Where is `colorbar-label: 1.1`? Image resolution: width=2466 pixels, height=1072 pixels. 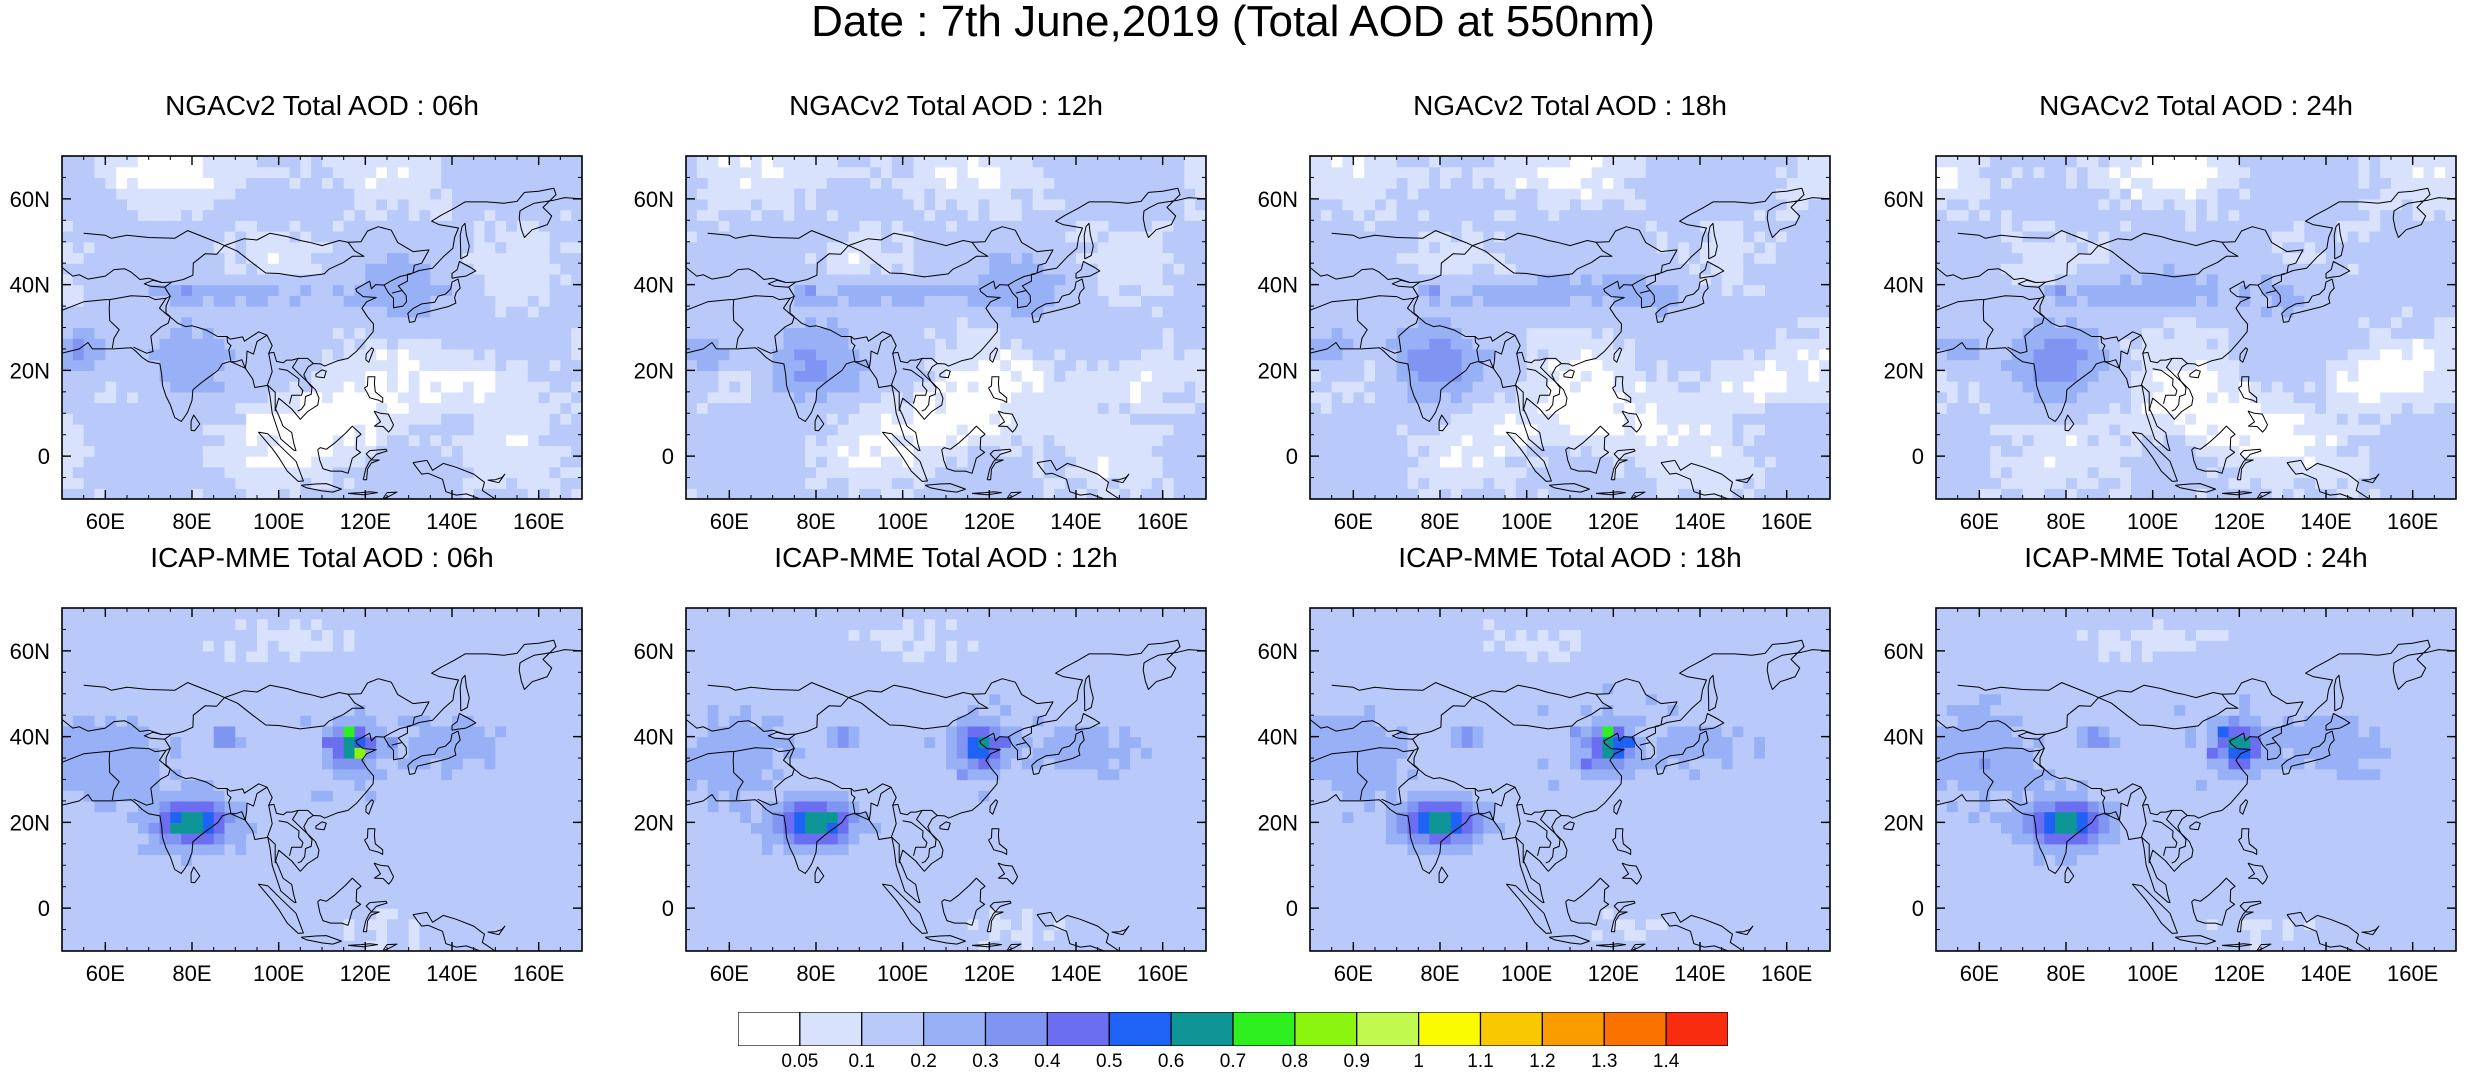 colorbar-label: 1.1 is located at coordinates (1480, 1061).